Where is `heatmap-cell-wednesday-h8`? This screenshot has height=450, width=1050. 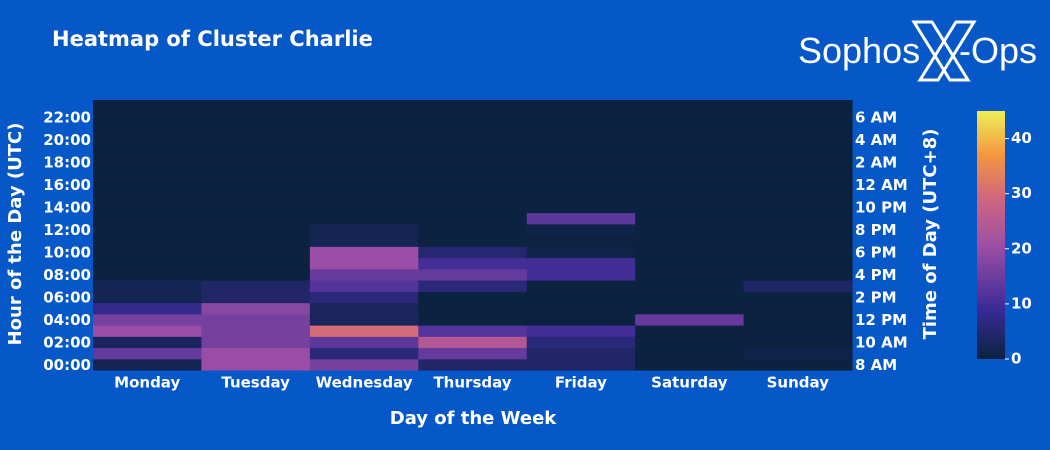 heatmap-cell-wednesday-h8 is located at coordinates (364, 274).